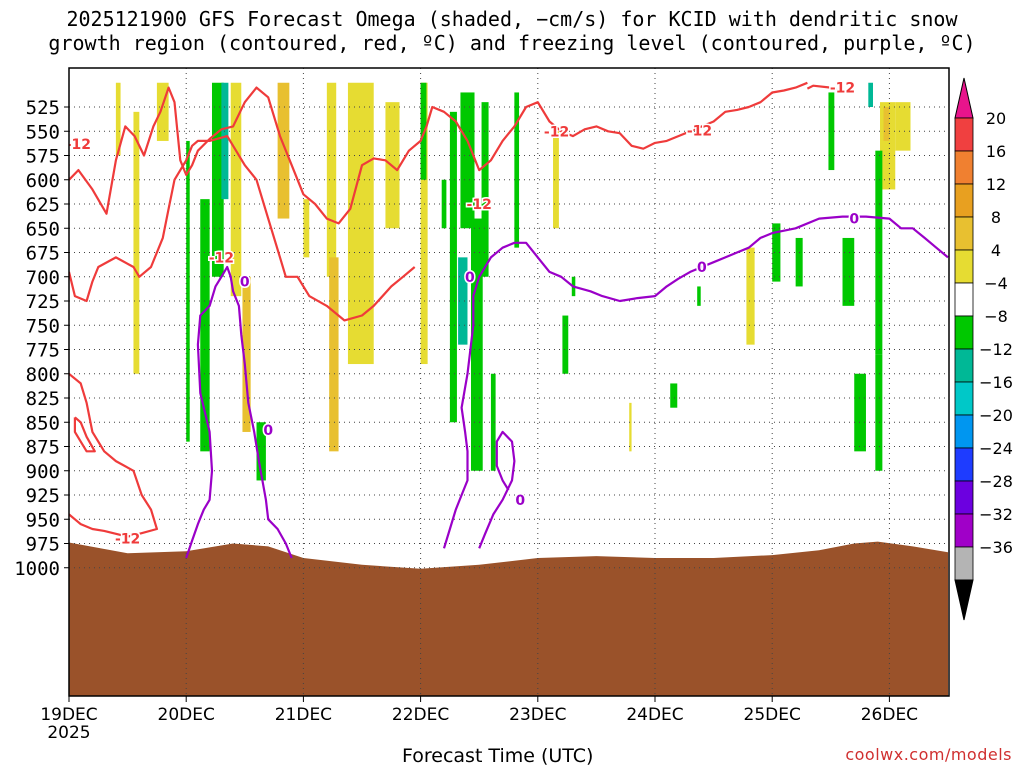 The image size is (1024, 768). Describe the element at coordinates (420, 715) in the screenshot. I see `x-tick-label-22DEC: 22DEC` at that location.